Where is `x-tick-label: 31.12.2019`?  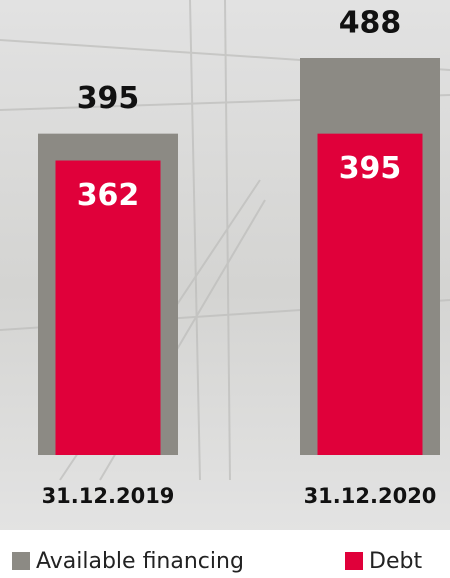 x-tick-label: 31.12.2019 is located at coordinates (108, 496).